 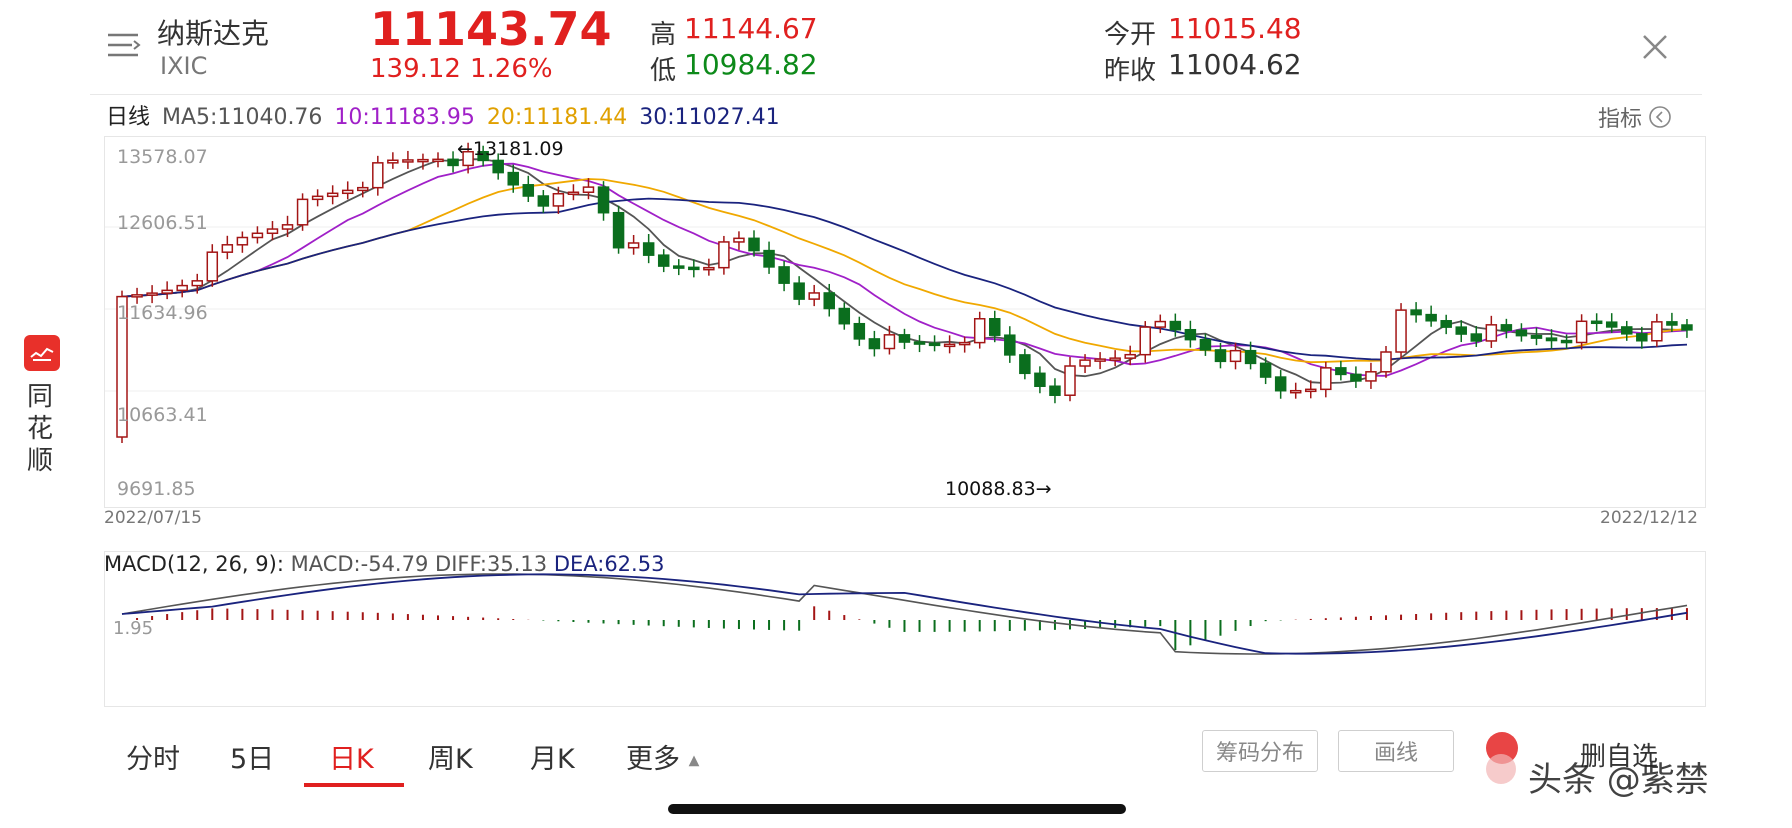 What do you see at coordinates (184, 66) in the screenshot?
I see `index-code: IXIC` at bounding box center [184, 66].